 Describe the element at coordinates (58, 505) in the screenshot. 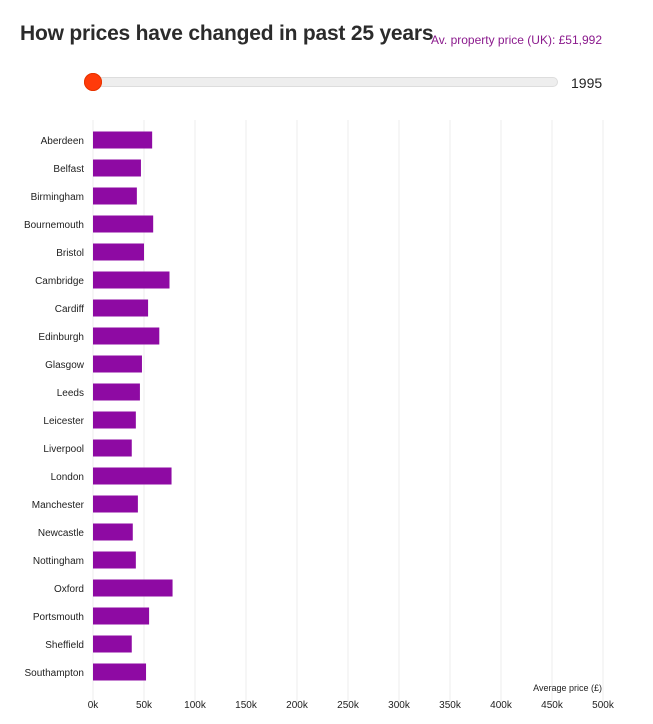

I see `category-label: Manchester` at that location.